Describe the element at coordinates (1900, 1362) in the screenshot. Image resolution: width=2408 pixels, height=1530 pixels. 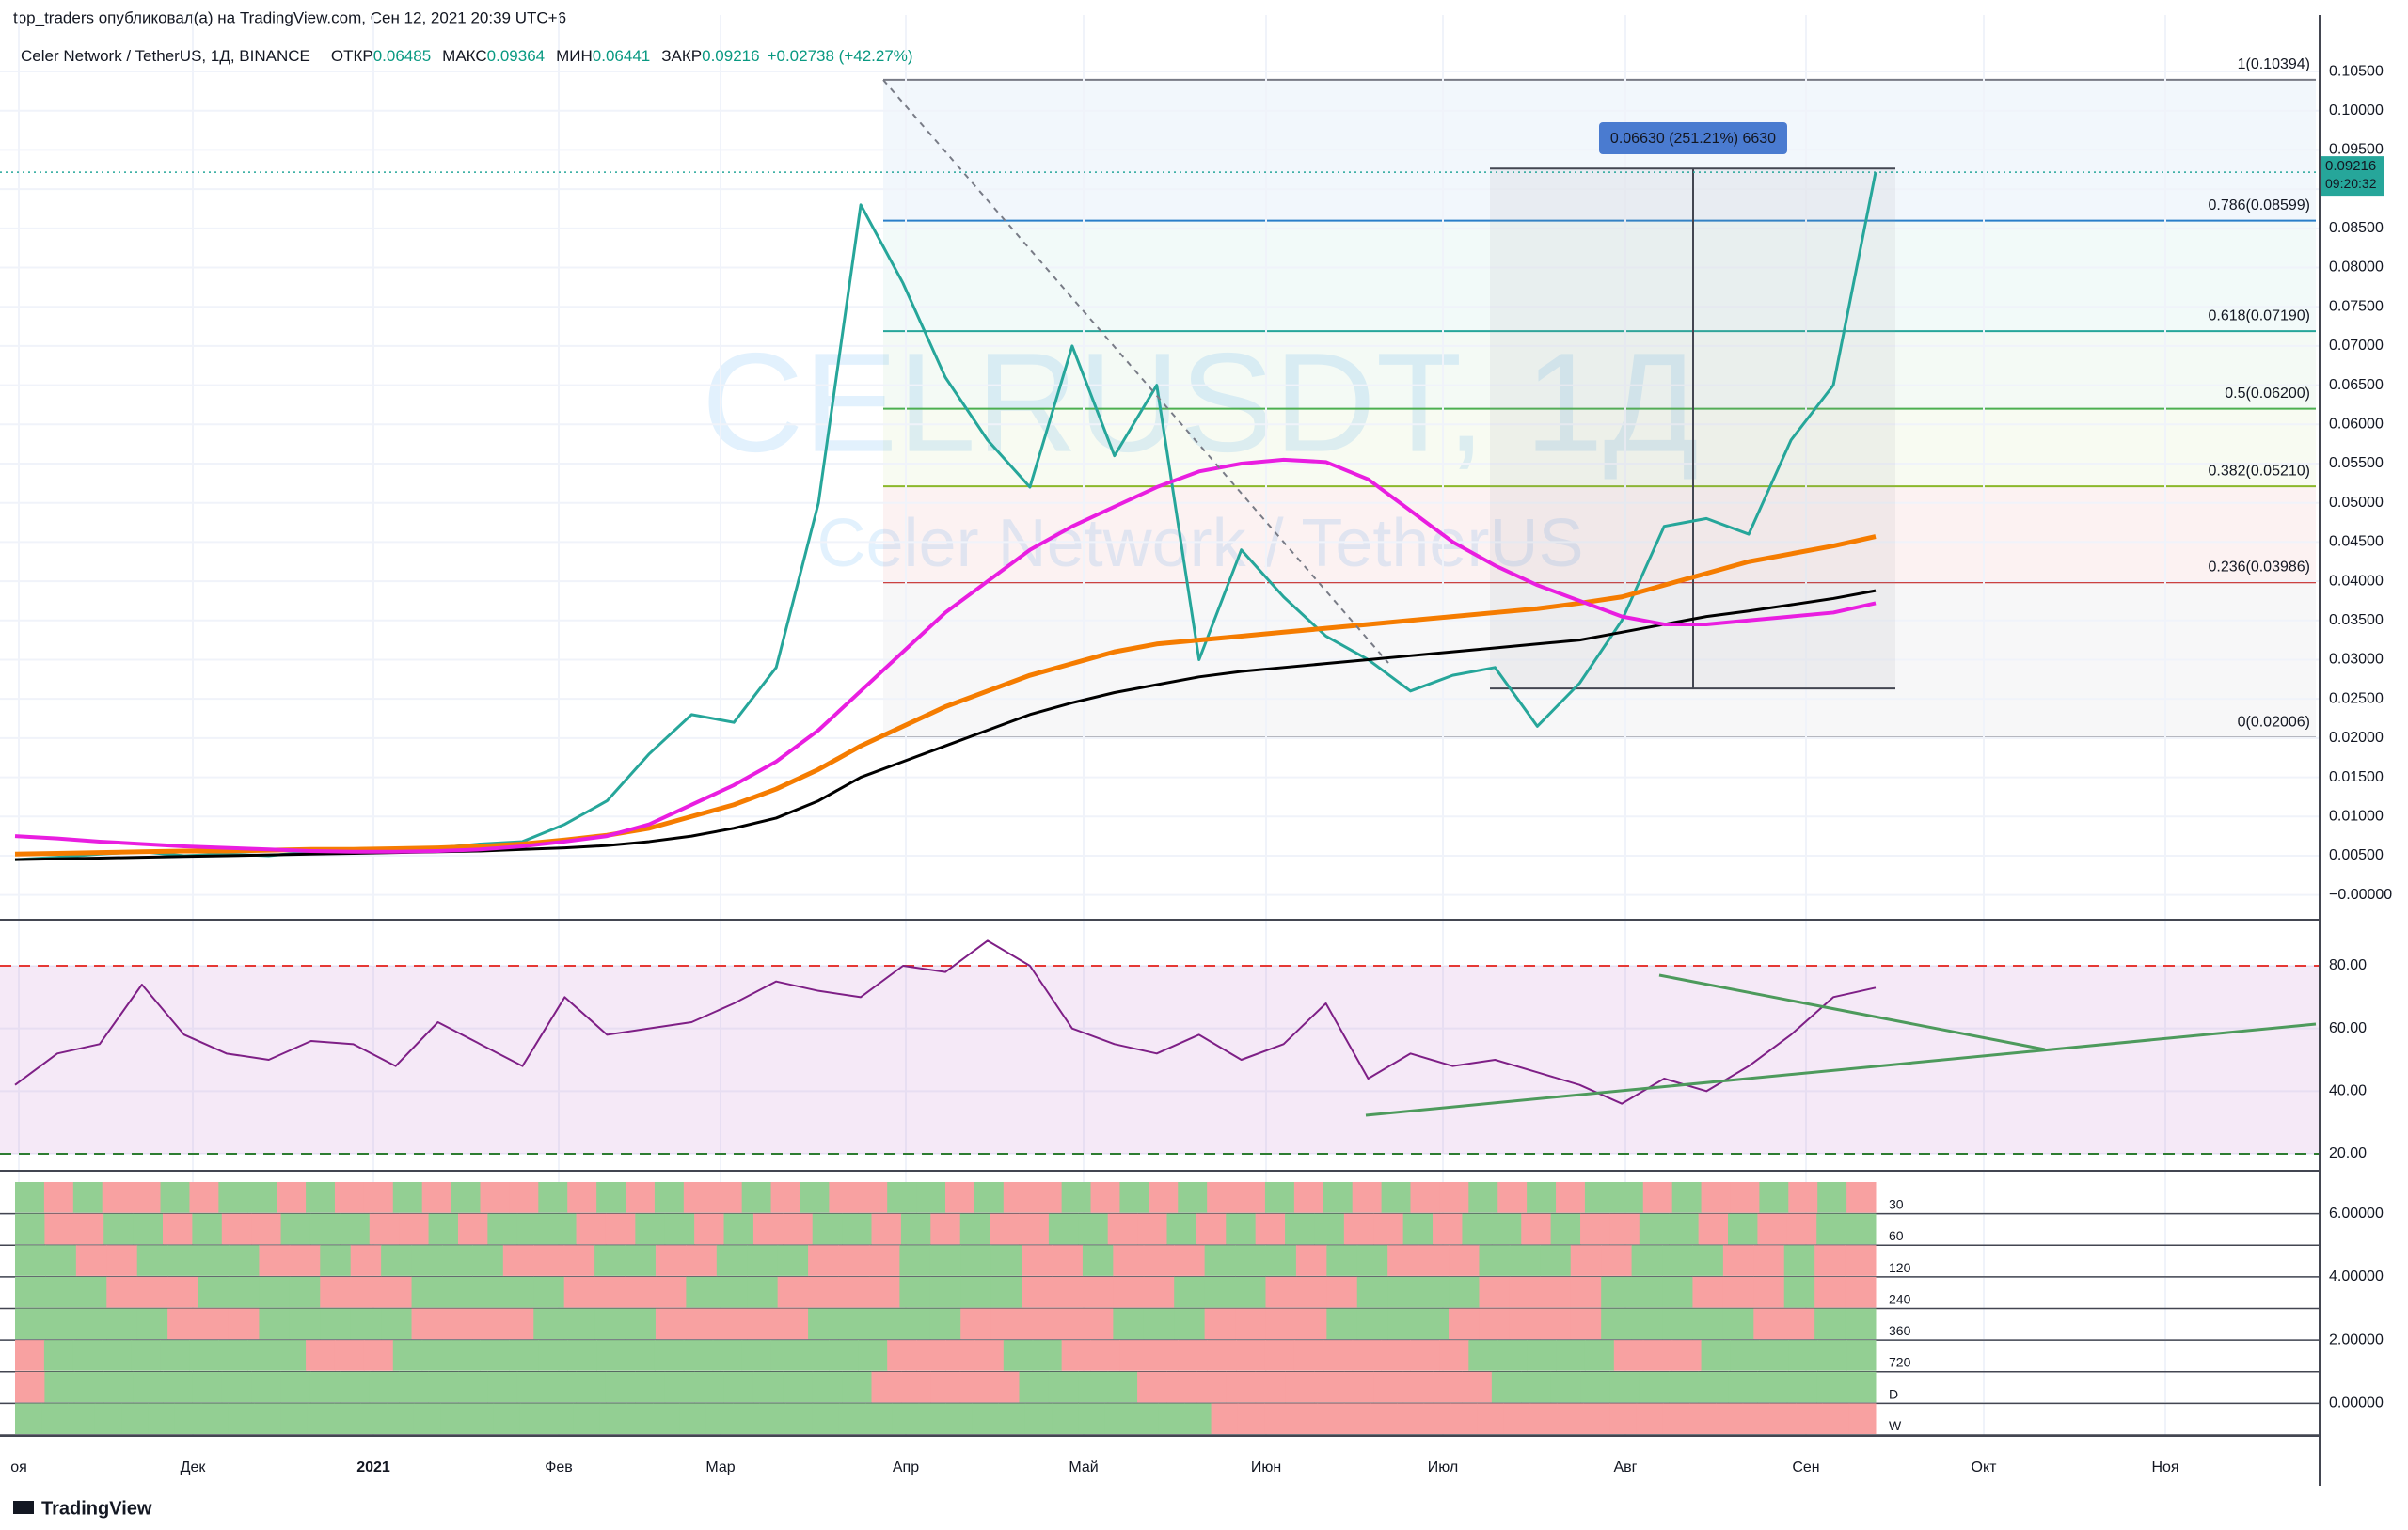
I see `heat-row-label: 720` at that location.